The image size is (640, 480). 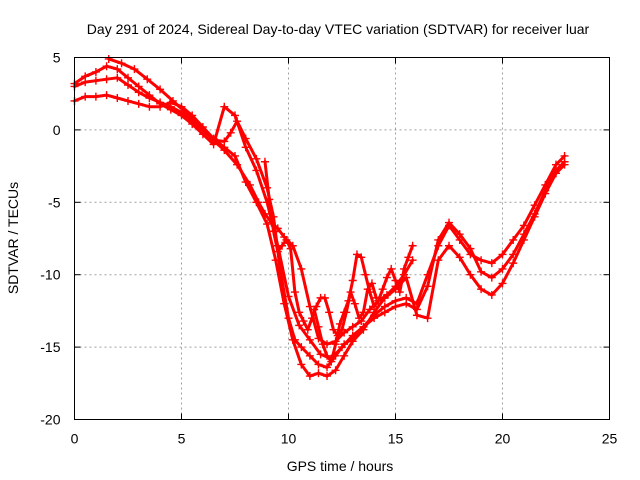 I want to click on x-tick-label: 20, so click(x=503, y=439).